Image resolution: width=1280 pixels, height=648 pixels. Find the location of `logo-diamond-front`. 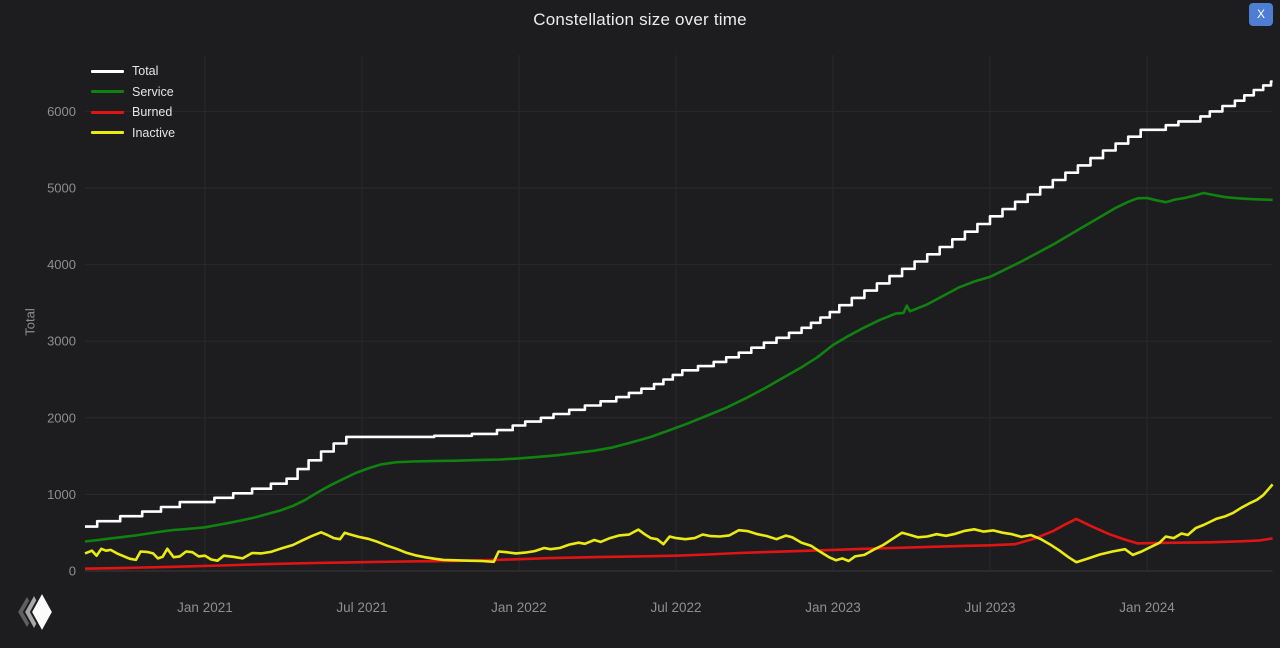

logo-diamond-front is located at coordinates (42, 612).